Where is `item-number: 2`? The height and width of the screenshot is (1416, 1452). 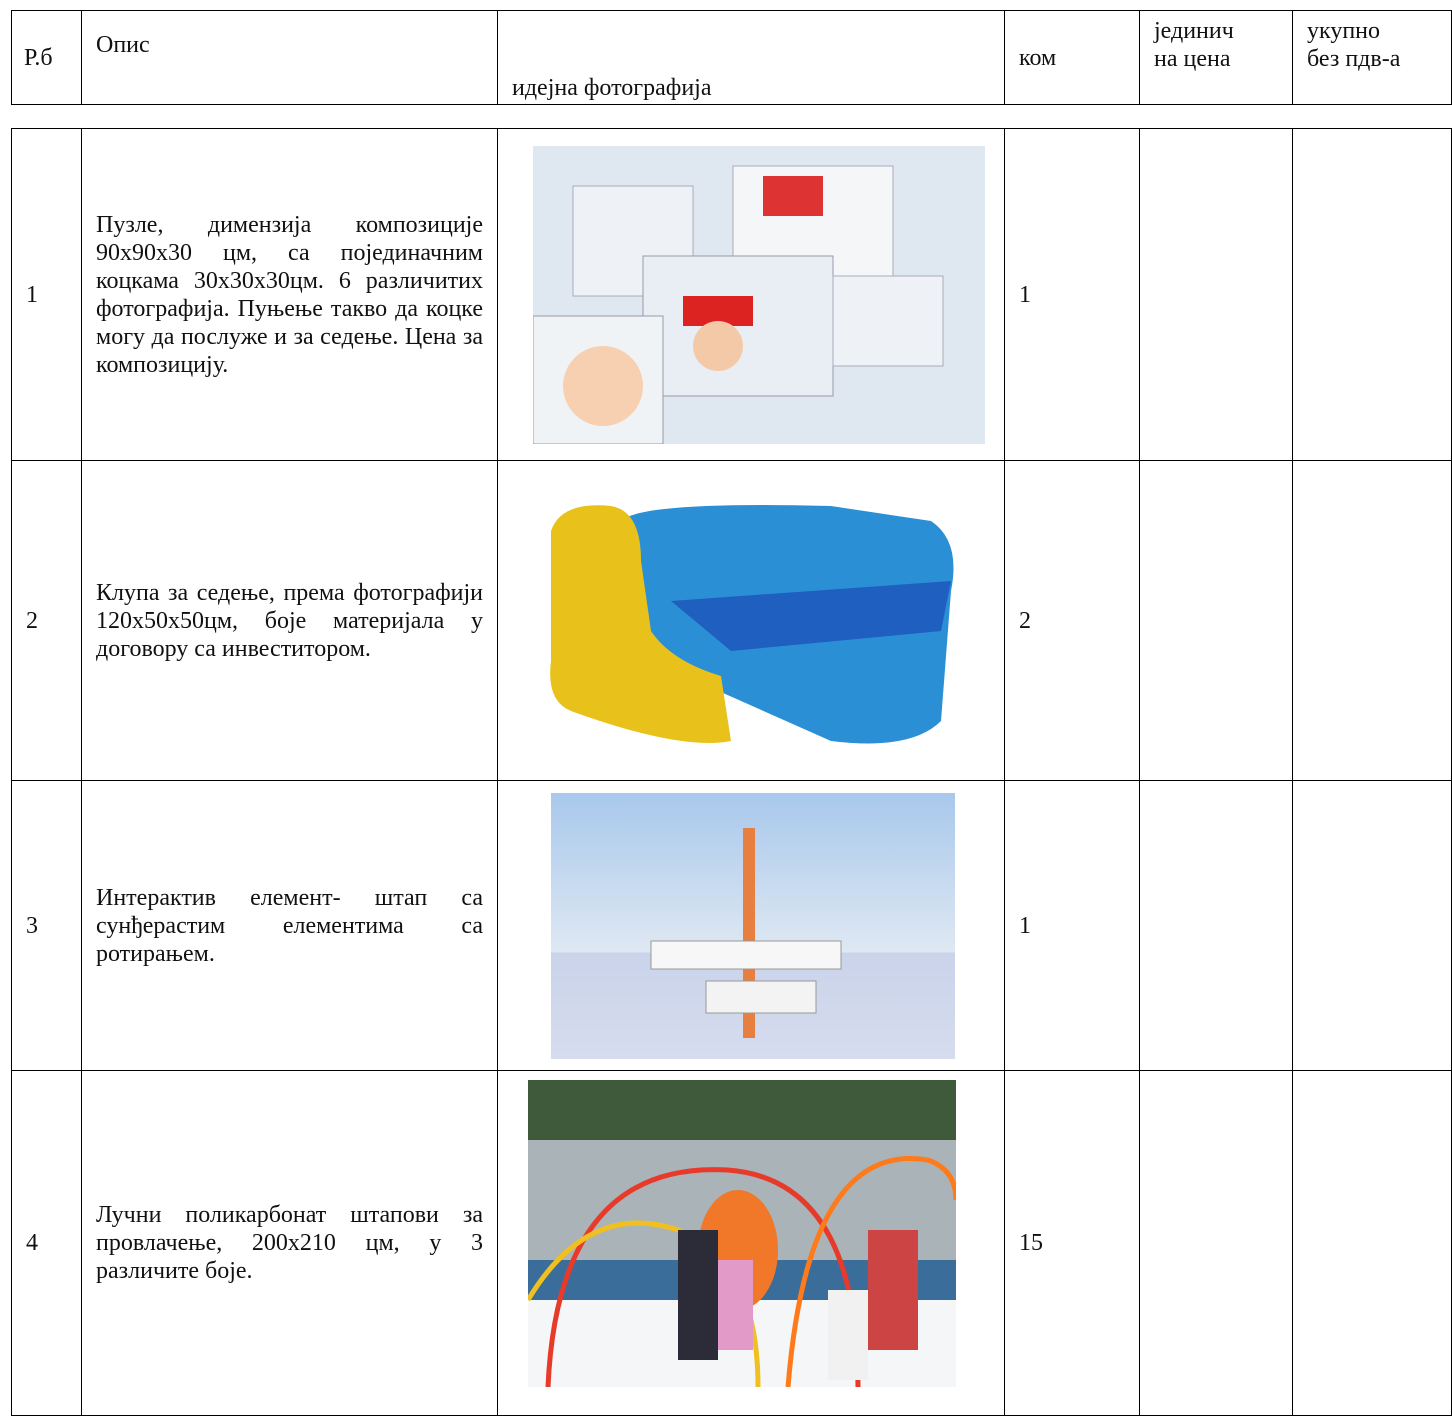
item-number: 2 is located at coordinates (32, 620).